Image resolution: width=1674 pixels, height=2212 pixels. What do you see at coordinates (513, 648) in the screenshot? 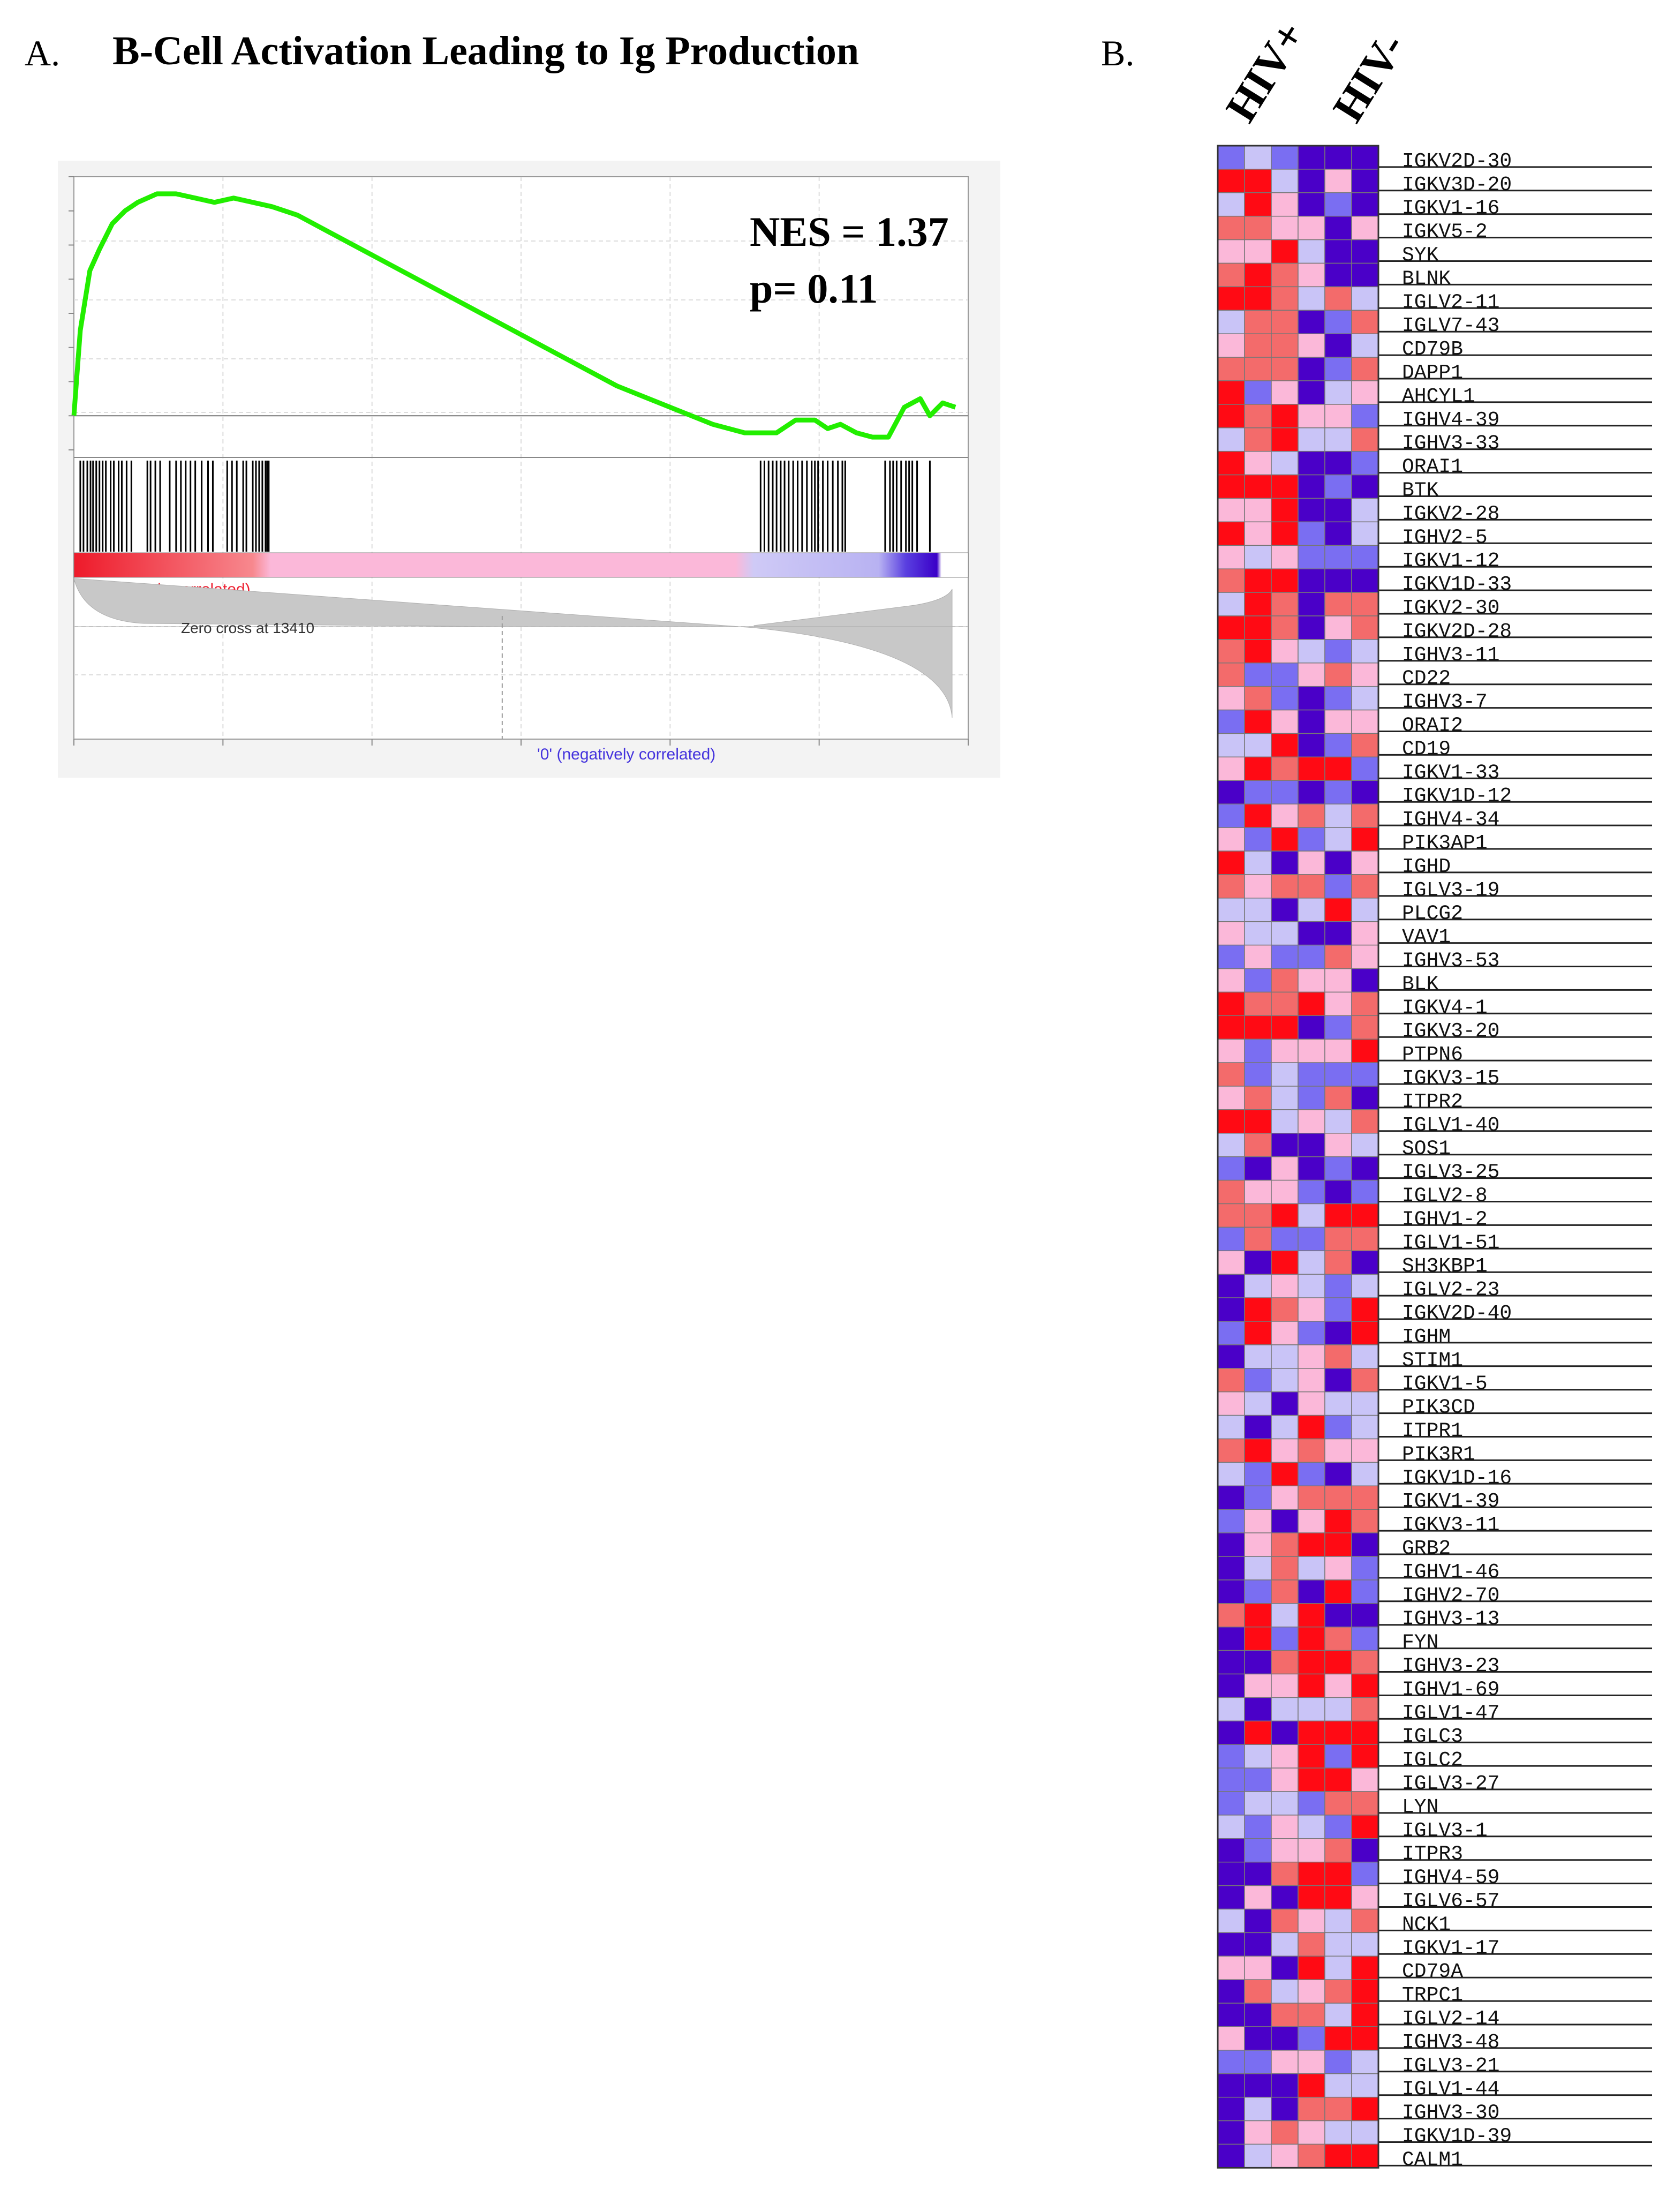
I see `ranked-metric-area` at bounding box center [513, 648].